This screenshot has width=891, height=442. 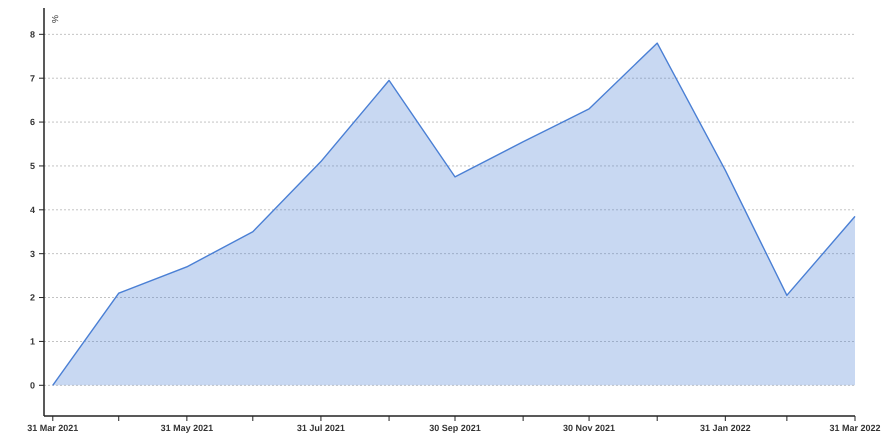 I want to click on x-tick-label: 30 Nov 2021, so click(x=589, y=428).